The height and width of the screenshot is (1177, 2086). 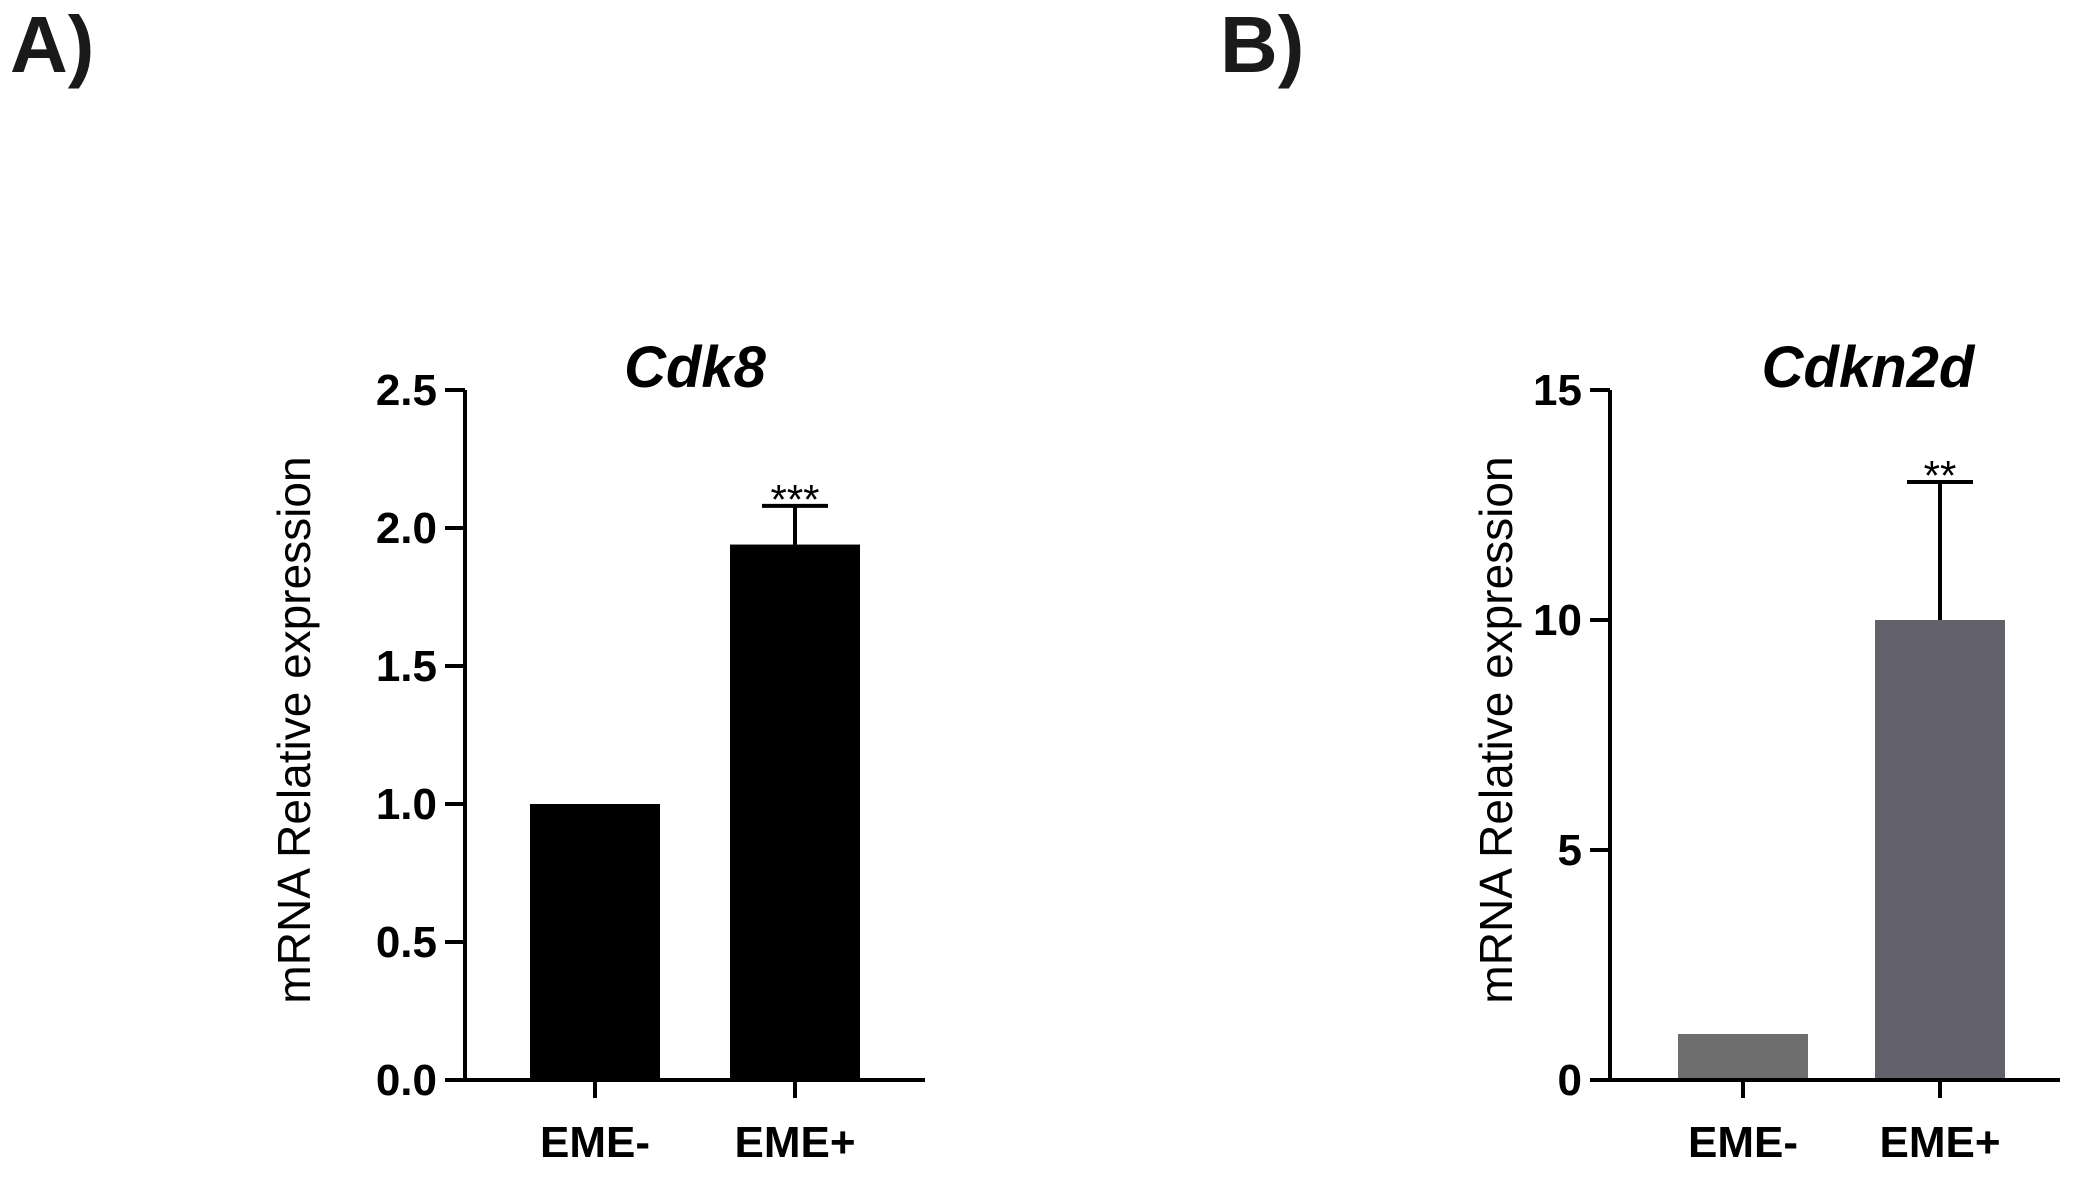 What do you see at coordinates (406, 528) in the screenshot?
I see `y-tick-label: 2.0` at bounding box center [406, 528].